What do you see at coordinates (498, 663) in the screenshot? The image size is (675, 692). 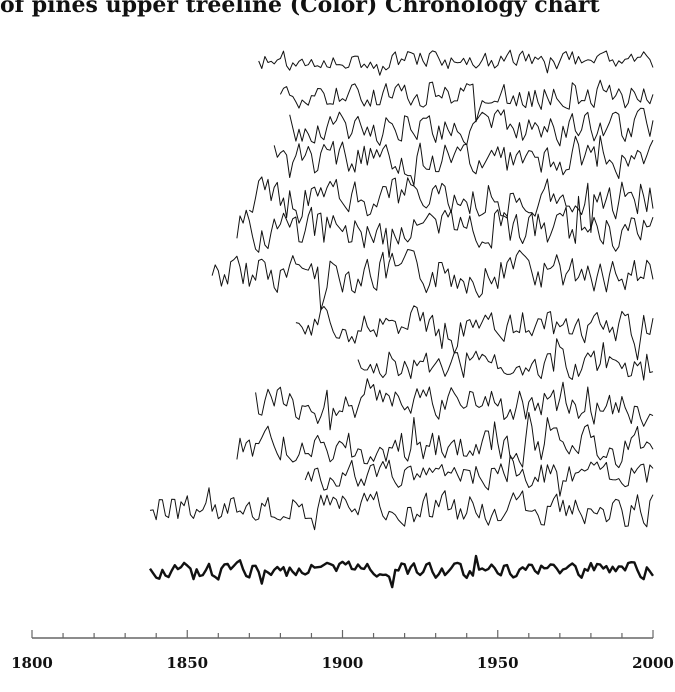 I see `x-tick-label: 1950` at bounding box center [498, 663].